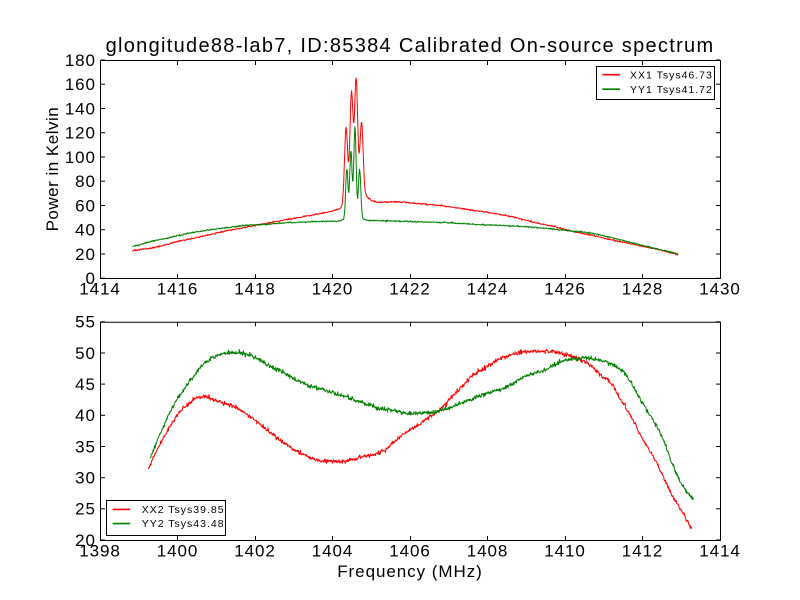  Describe the element at coordinates (177, 550) in the screenshot. I see `svg-text: 1400` at that location.